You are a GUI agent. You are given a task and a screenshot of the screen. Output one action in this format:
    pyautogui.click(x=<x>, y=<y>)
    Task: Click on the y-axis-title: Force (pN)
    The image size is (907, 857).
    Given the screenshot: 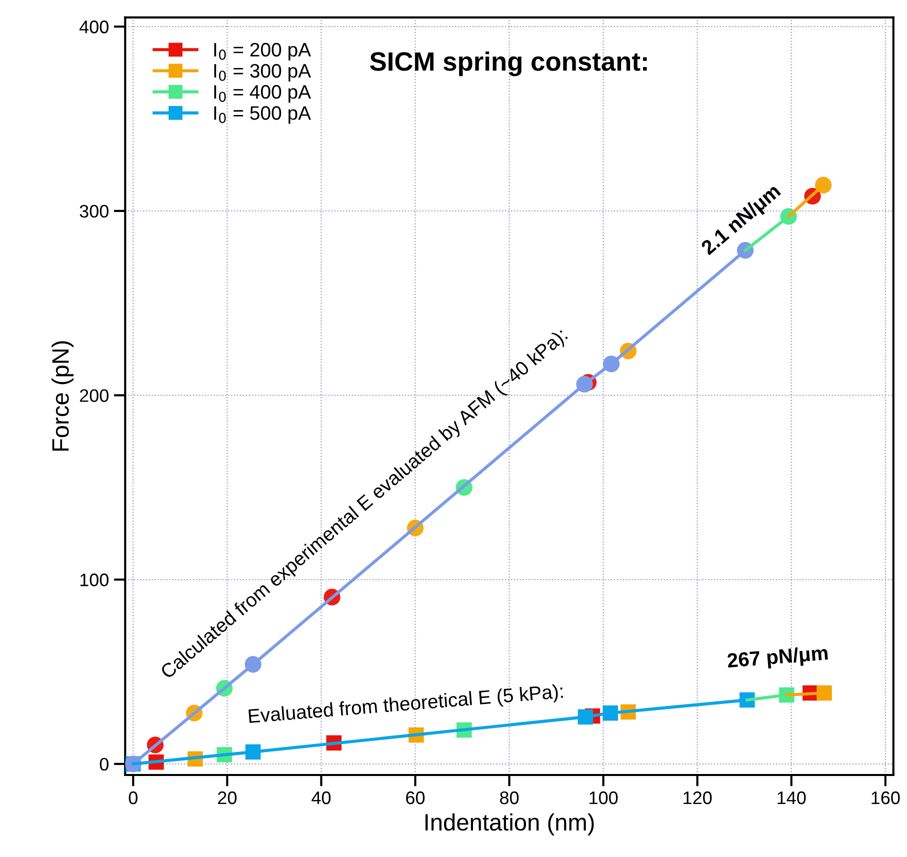 What is the action you would take?
    pyautogui.click(x=63, y=396)
    